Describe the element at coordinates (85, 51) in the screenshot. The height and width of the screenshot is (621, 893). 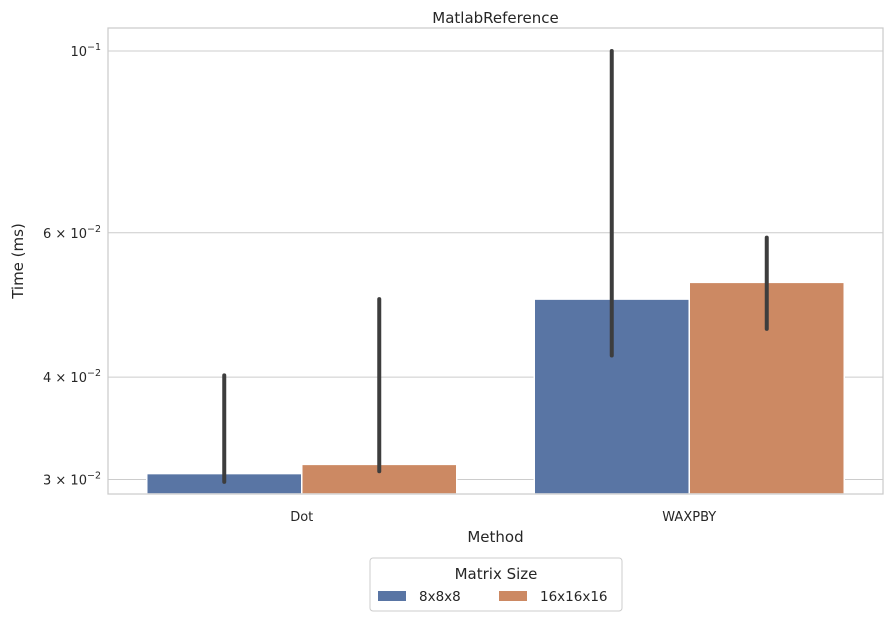
I see `y-tick-label: 10−1` at that location.